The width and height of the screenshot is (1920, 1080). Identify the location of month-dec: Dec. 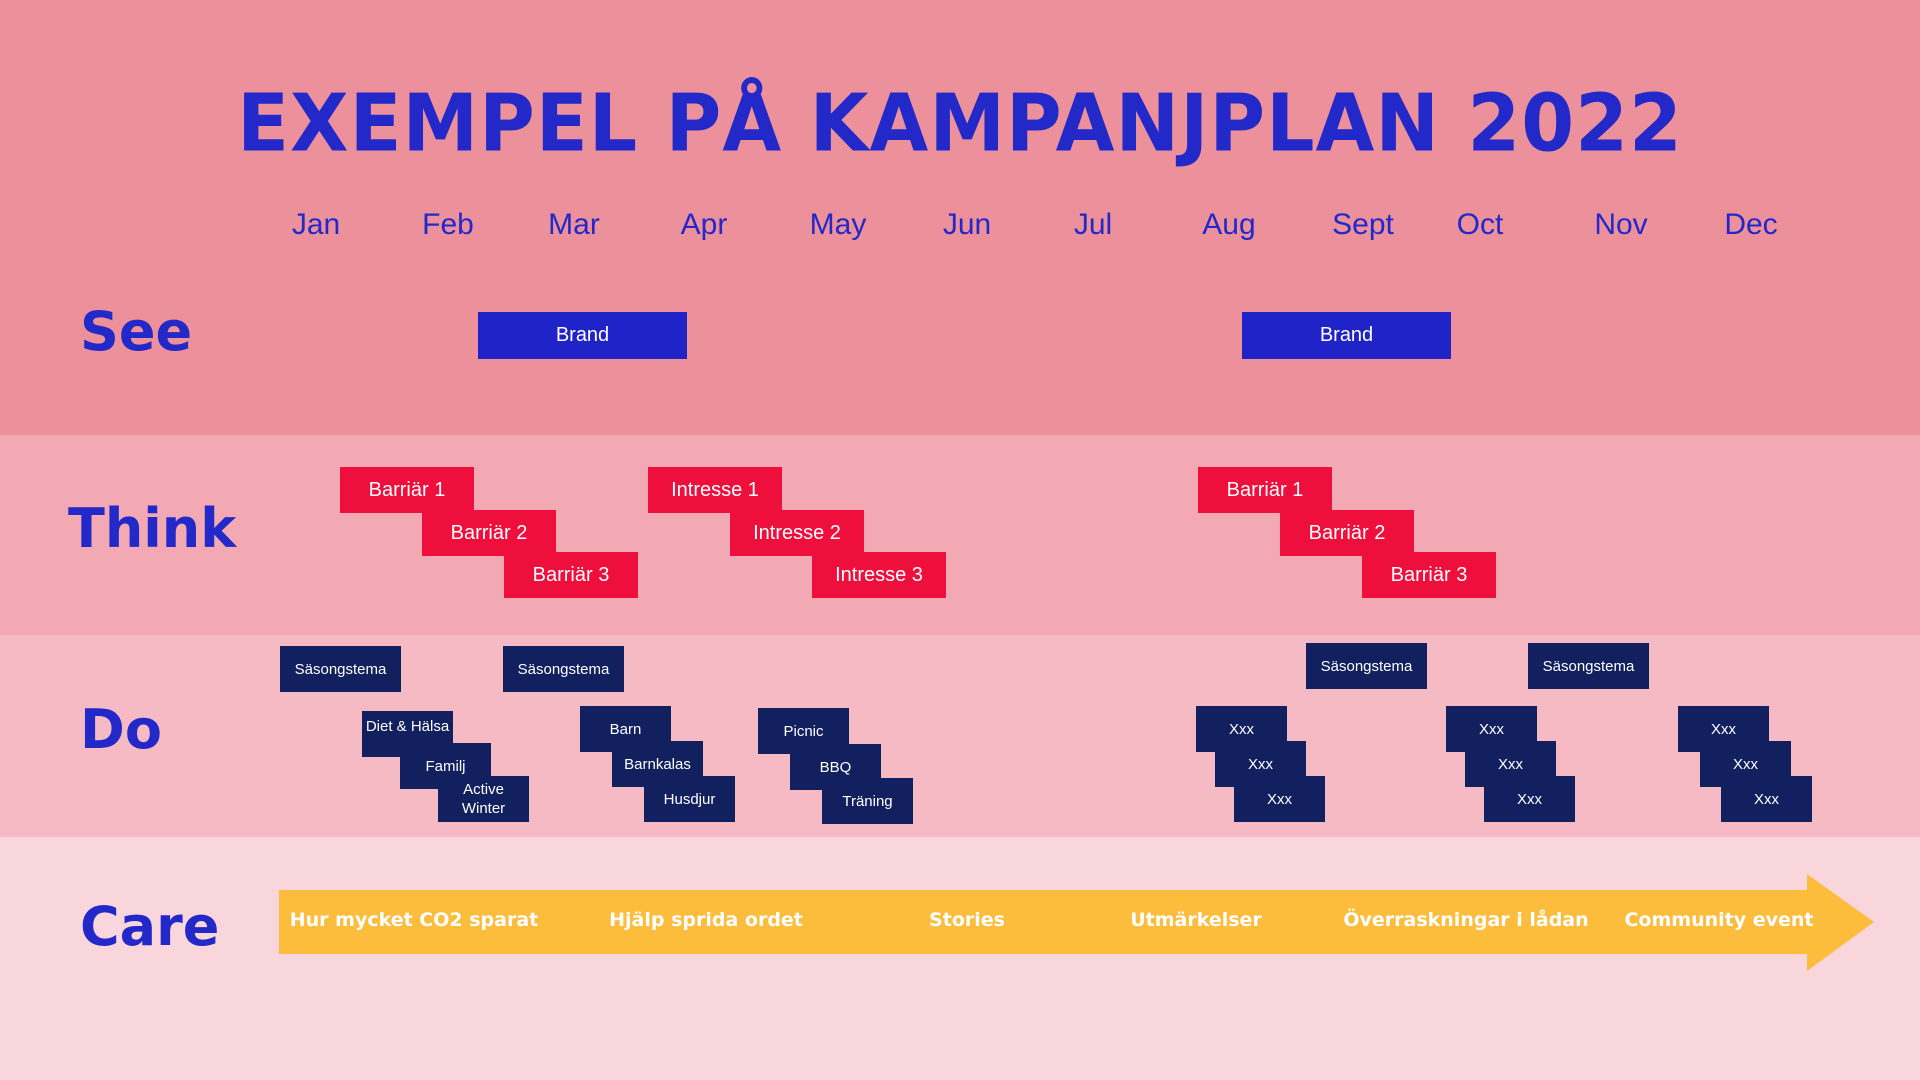
(1751, 224).